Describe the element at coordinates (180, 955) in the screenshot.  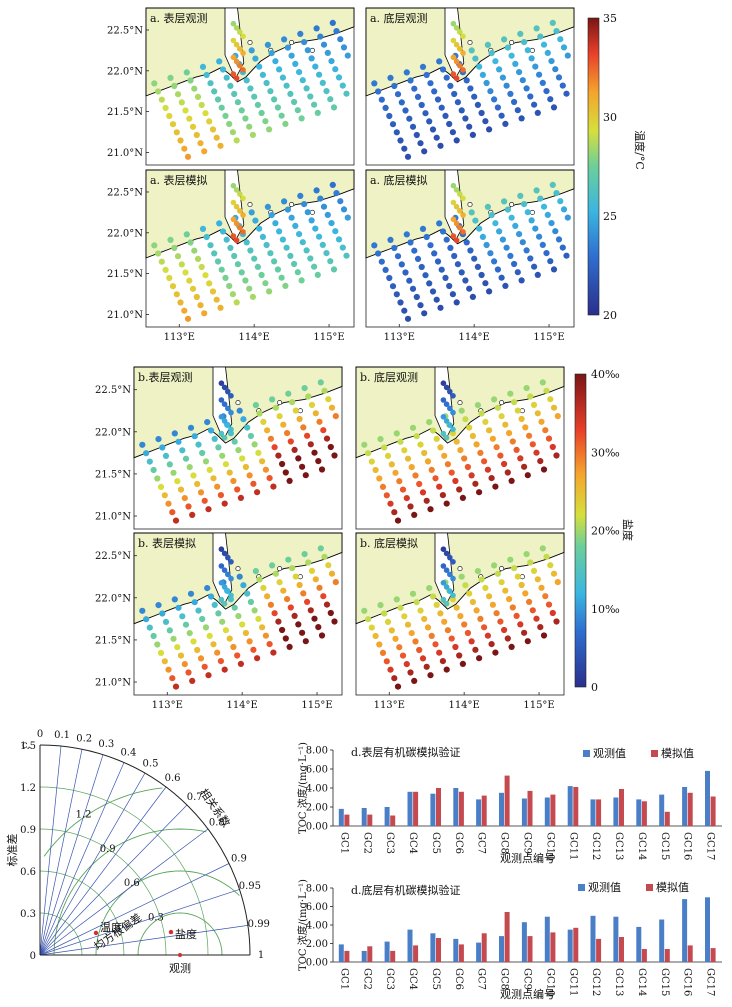
I see `observation-point` at that location.